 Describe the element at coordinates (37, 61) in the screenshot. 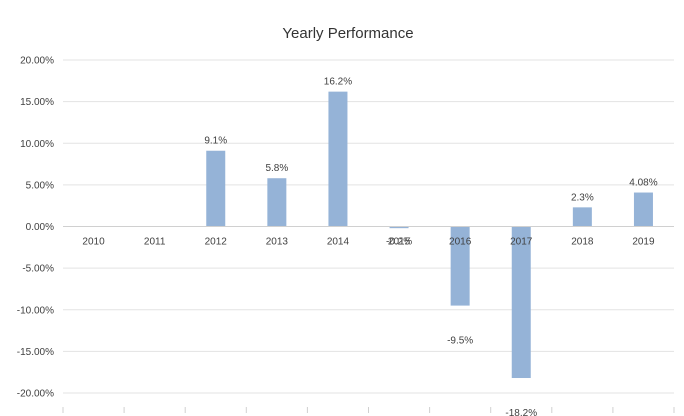

I see `y-tick-label: 20.00%` at that location.